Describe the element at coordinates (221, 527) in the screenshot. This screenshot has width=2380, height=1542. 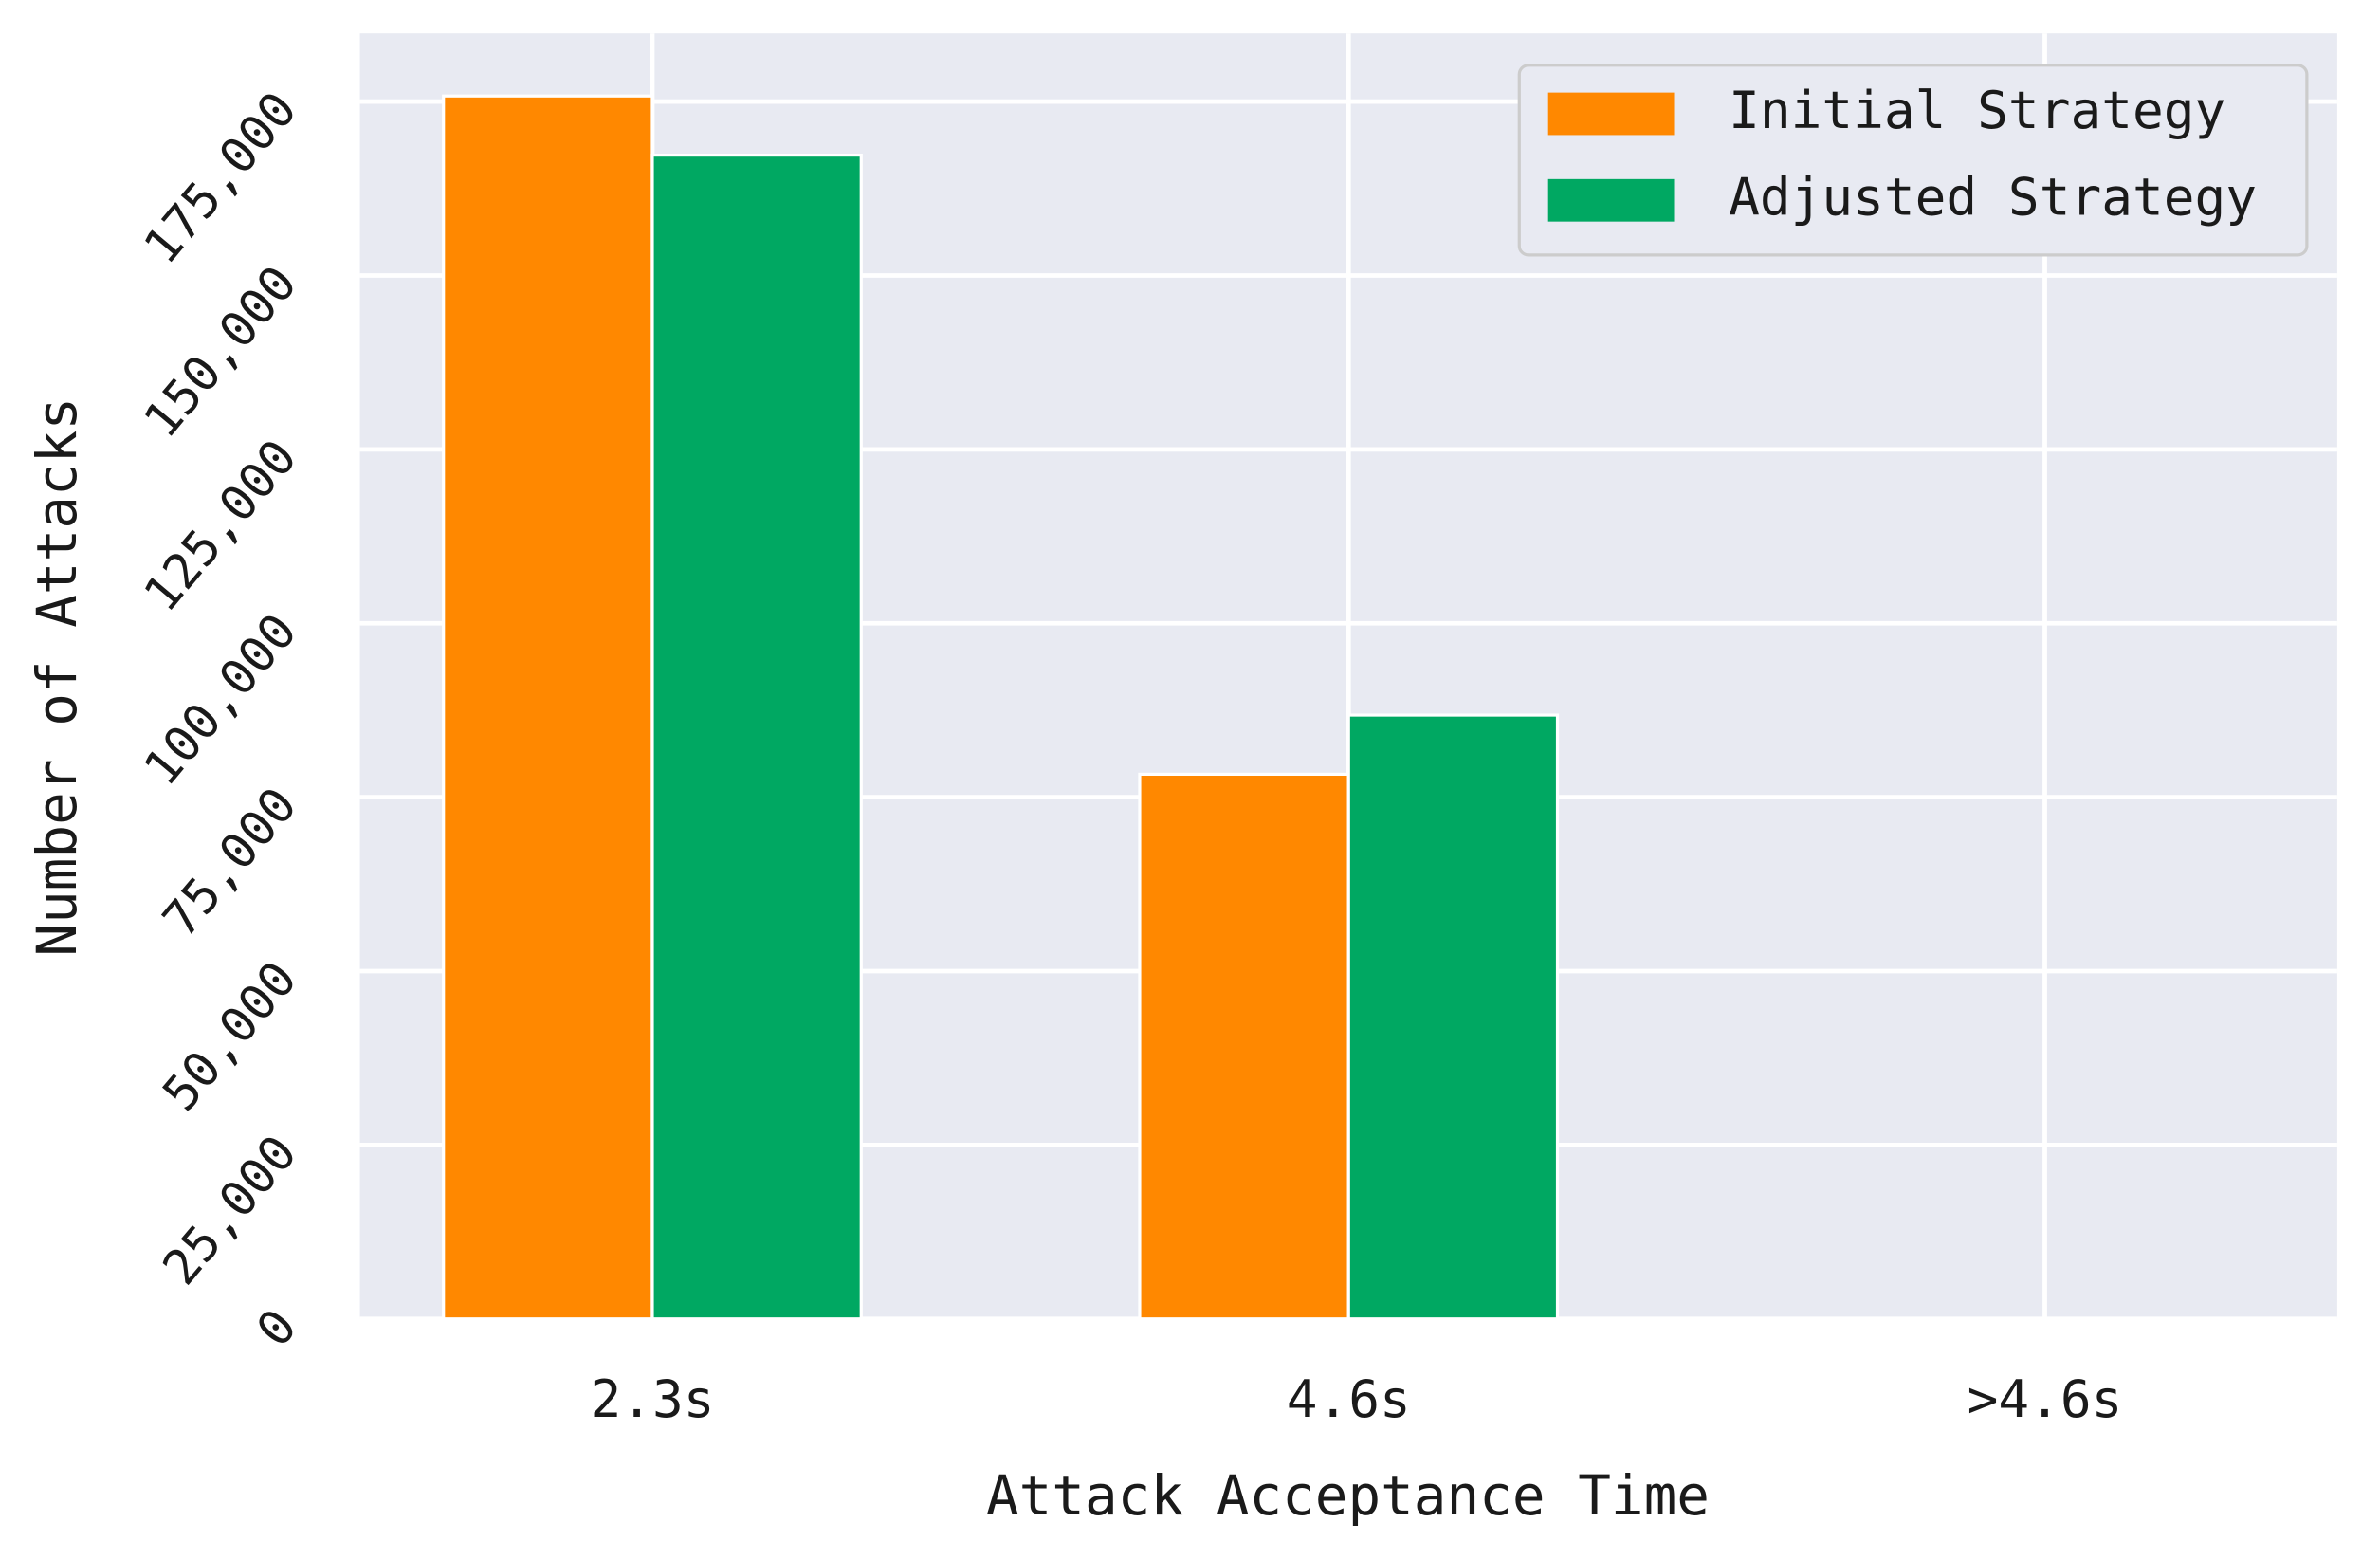
I see `y-tick-label: 125,000` at that location.